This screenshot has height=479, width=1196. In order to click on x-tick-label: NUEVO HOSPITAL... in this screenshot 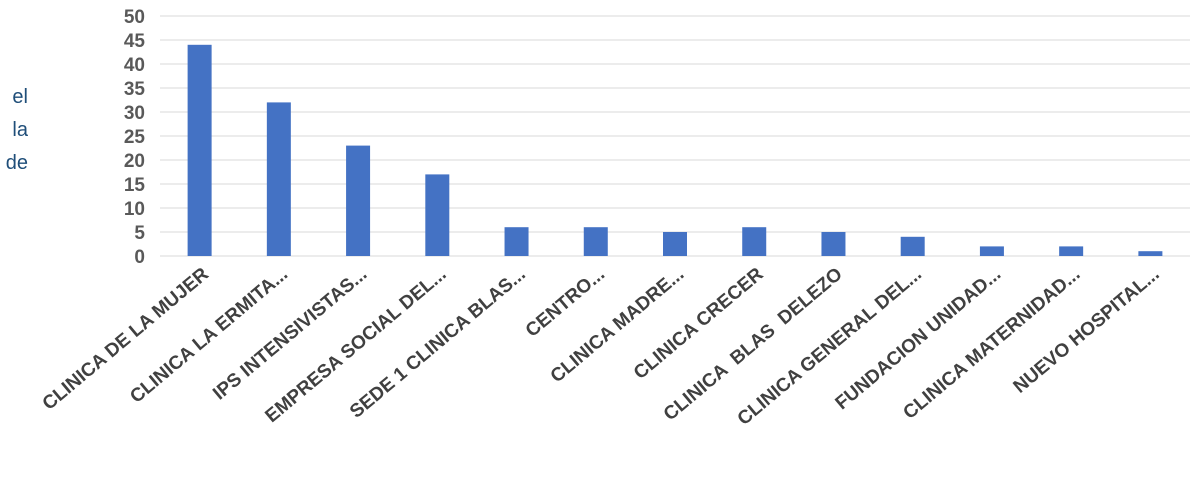, I will do `click(1087, 331)`.